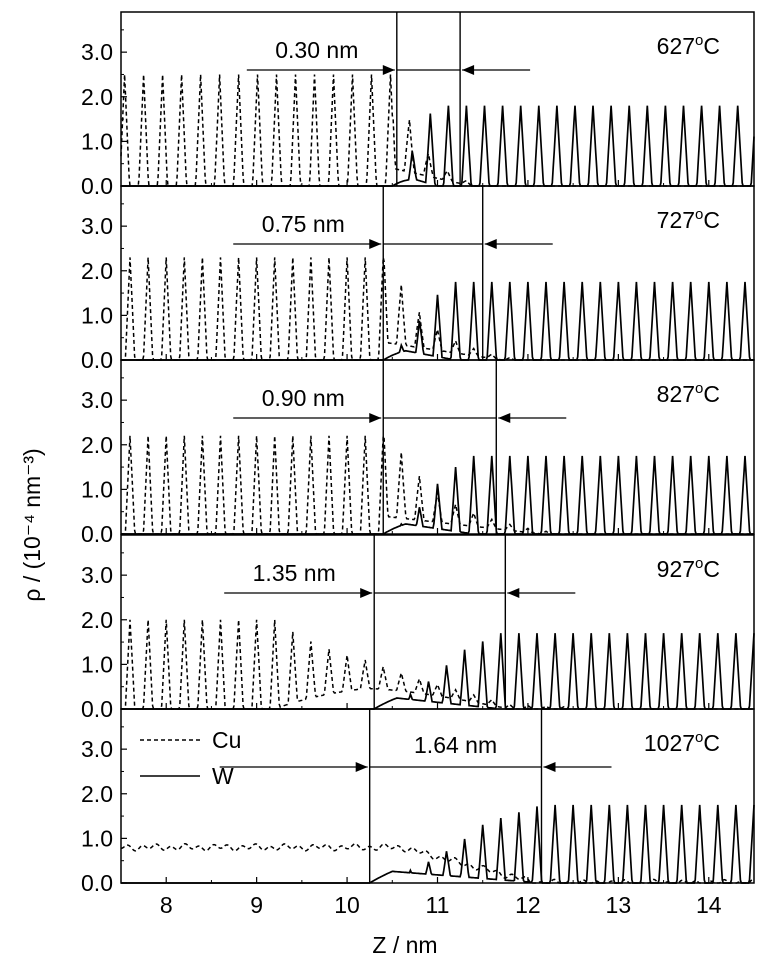 This screenshot has width=768, height=973. What do you see at coordinates (32, 524) in the screenshot?
I see `y-axis-label: ρ / (10⁻⁴ nm⁻³)` at bounding box center [32, 524].